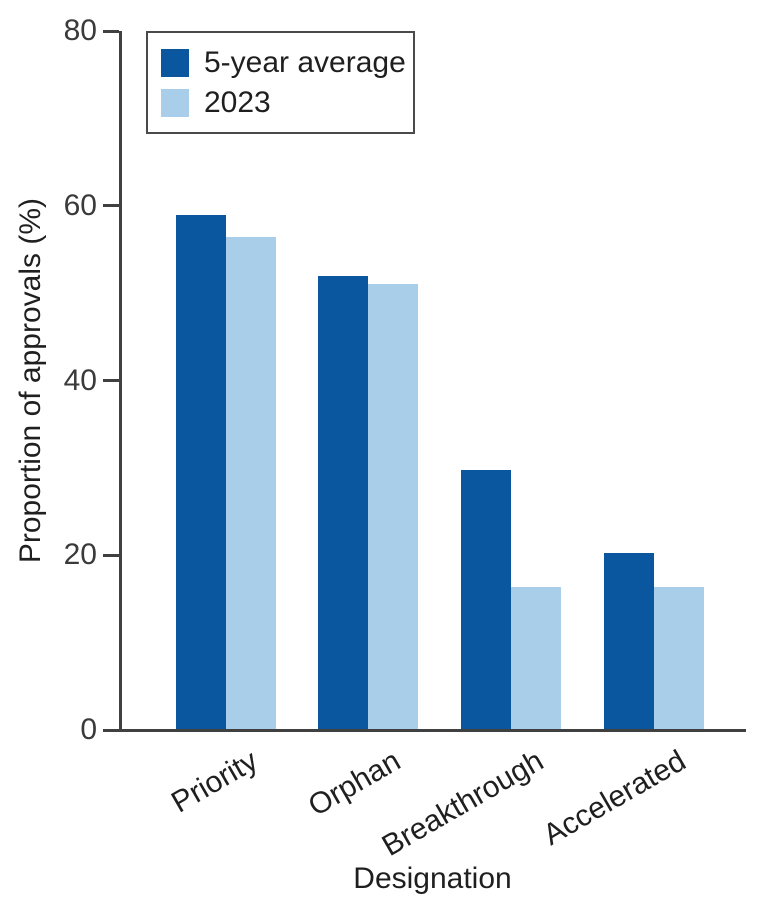 Image resolution: width=767 pixels, height=922 pixels. I want to click on legend-swatch-2023, so click(175, 102).